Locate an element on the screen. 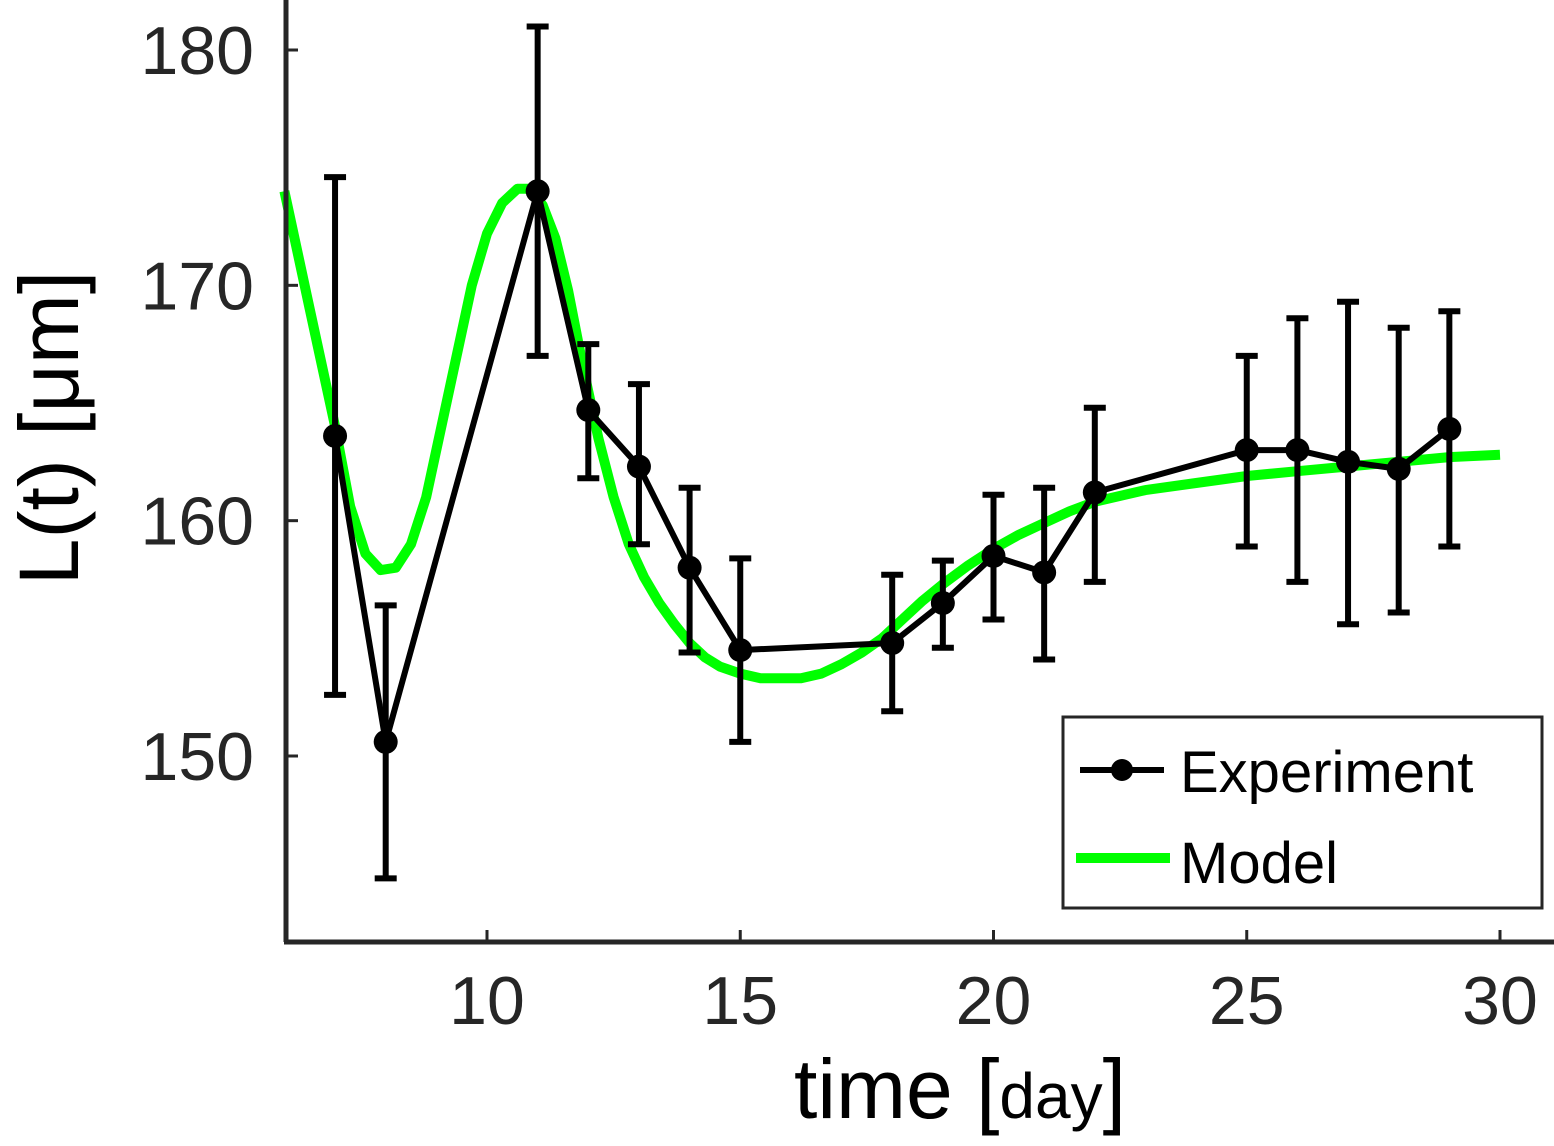 Image resolution: width=1554 pixels, height=1146 pixels. y-tick-label: 170 is located at coordinates (197, 286).